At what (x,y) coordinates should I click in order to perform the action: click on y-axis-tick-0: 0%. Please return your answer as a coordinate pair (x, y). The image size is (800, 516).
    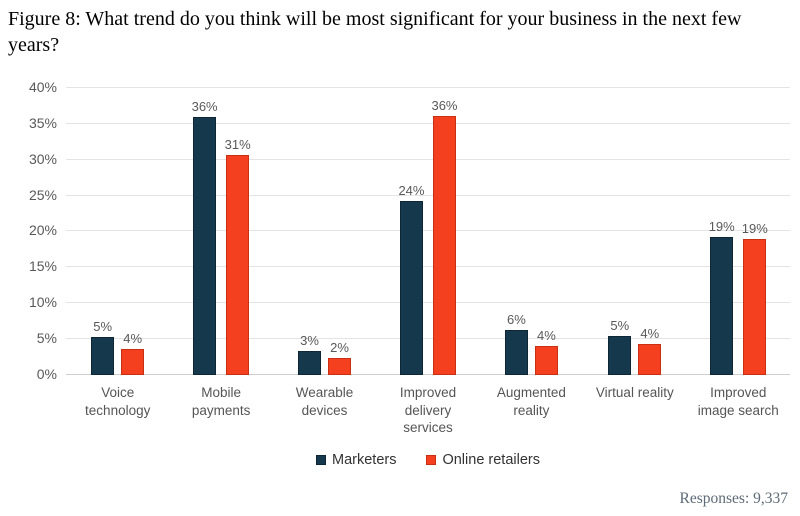
    Looking at the image, I should click on (46, 374).